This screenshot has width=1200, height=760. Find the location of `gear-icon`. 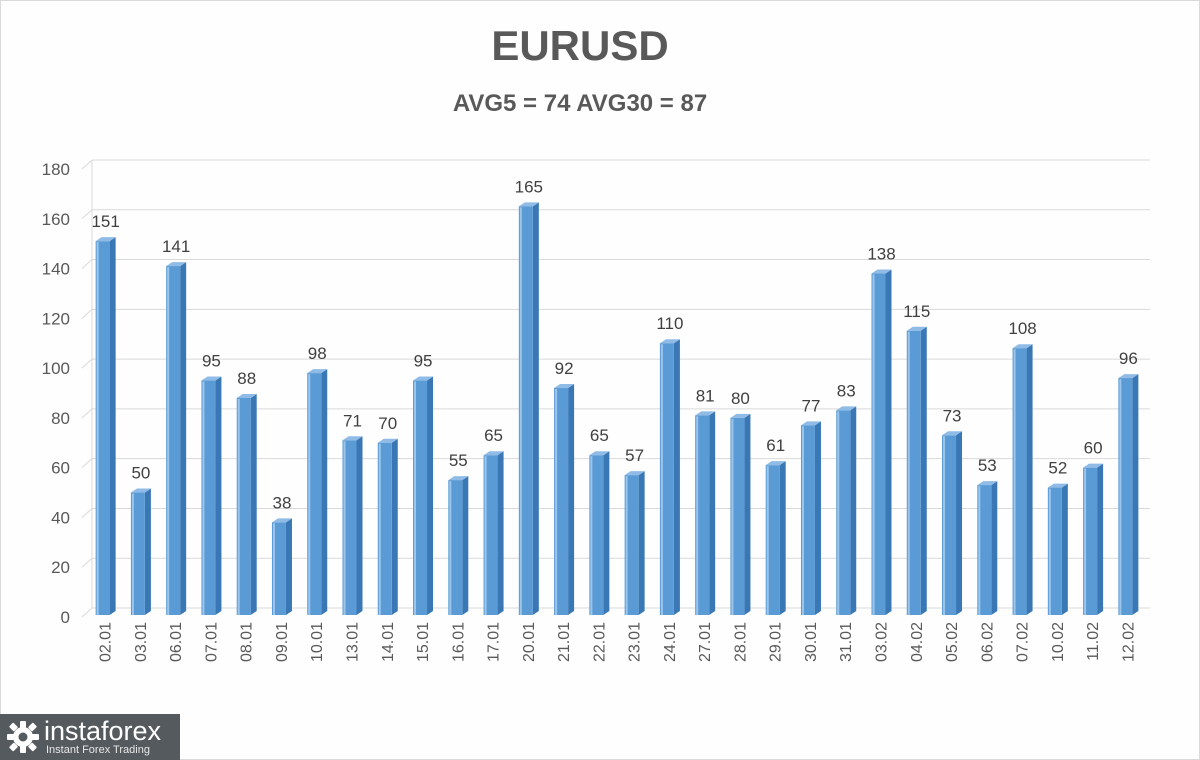

gear-icon is located at coordinates (23, 737).